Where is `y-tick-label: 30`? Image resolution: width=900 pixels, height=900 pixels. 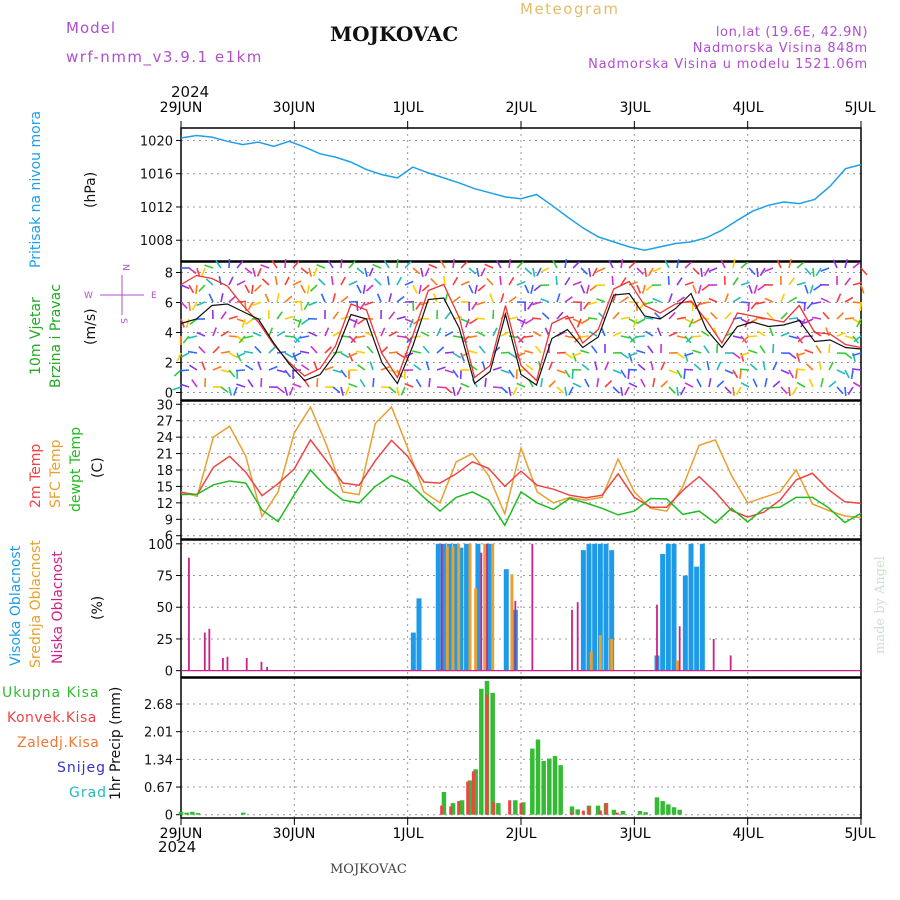
y-tick-label: 30 is located at coordinates (164, 405).